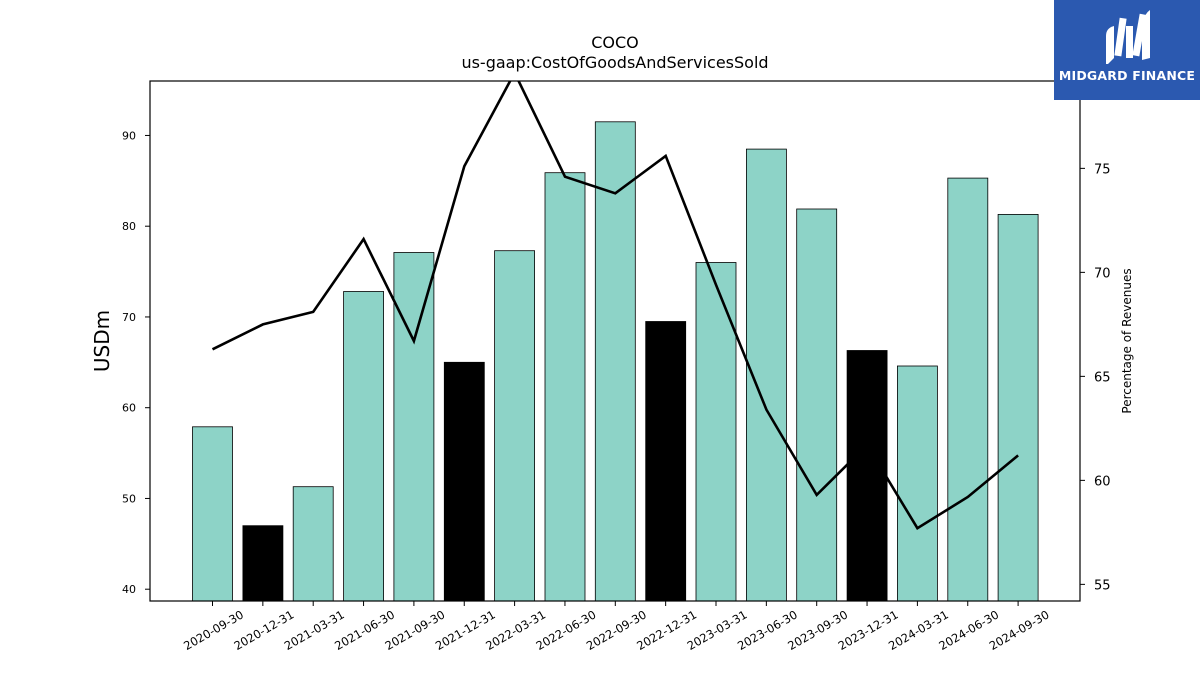 The width and height of the screenshot is (1200, 675). I want to click on brand-name: MIDGARD FINANCE, so click(1127, 75).